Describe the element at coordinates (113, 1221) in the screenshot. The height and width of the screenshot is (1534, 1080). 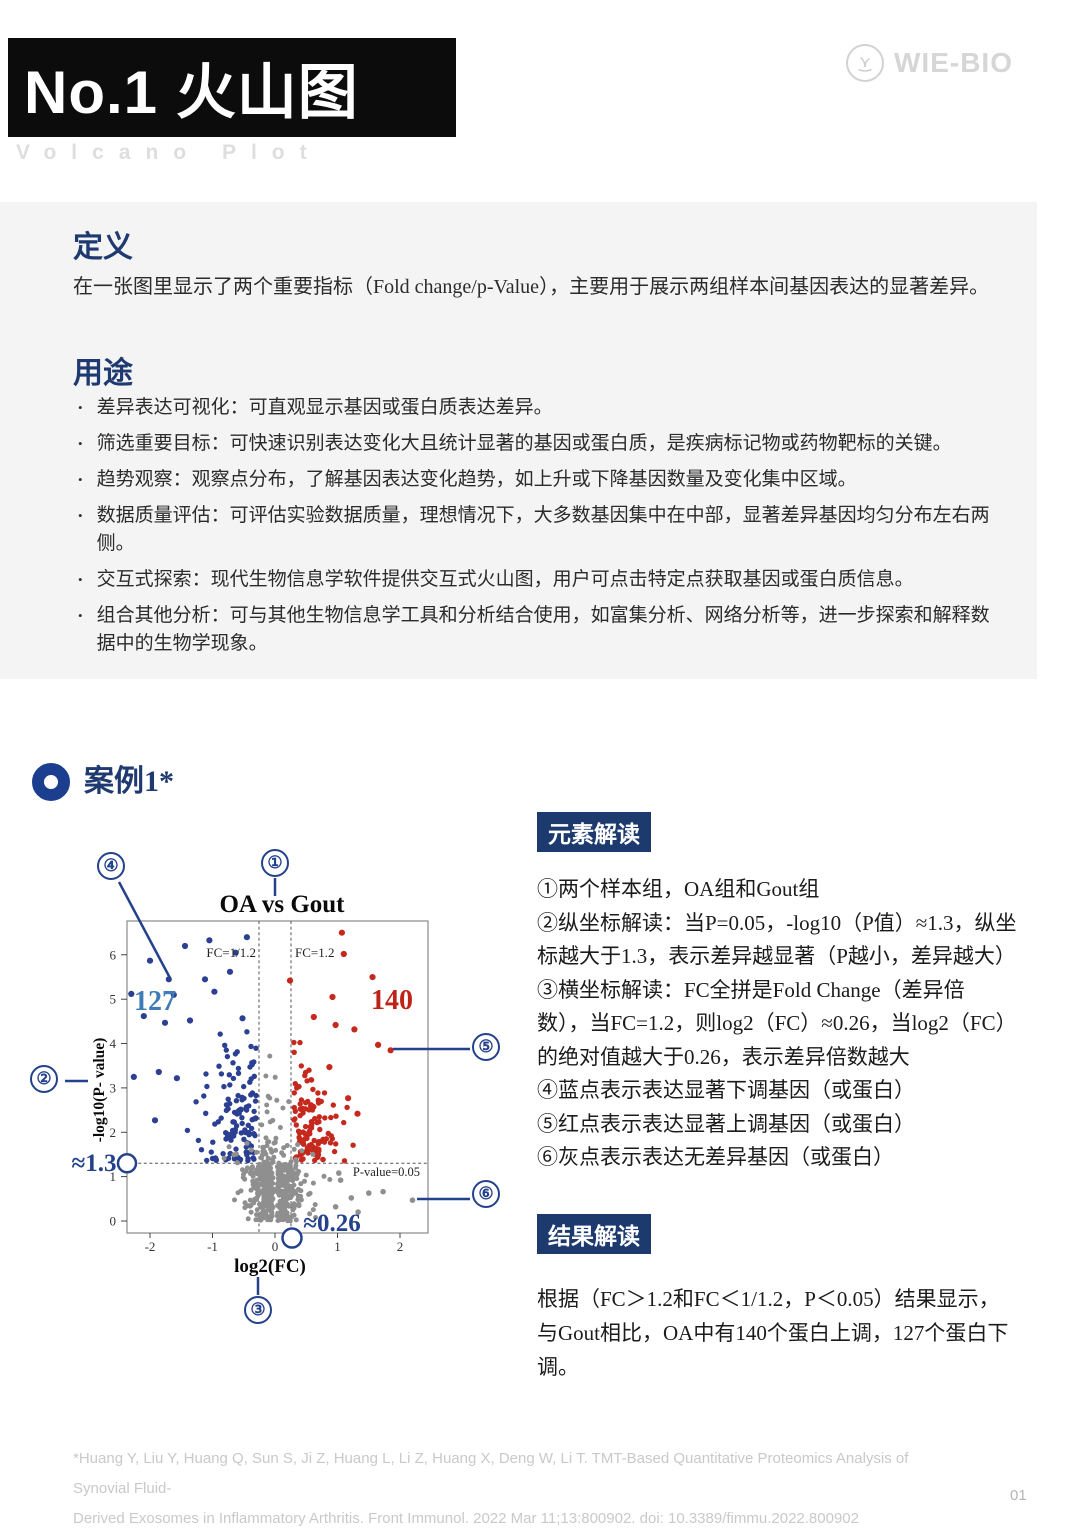
I see `y-tick-label: 0` at that location.